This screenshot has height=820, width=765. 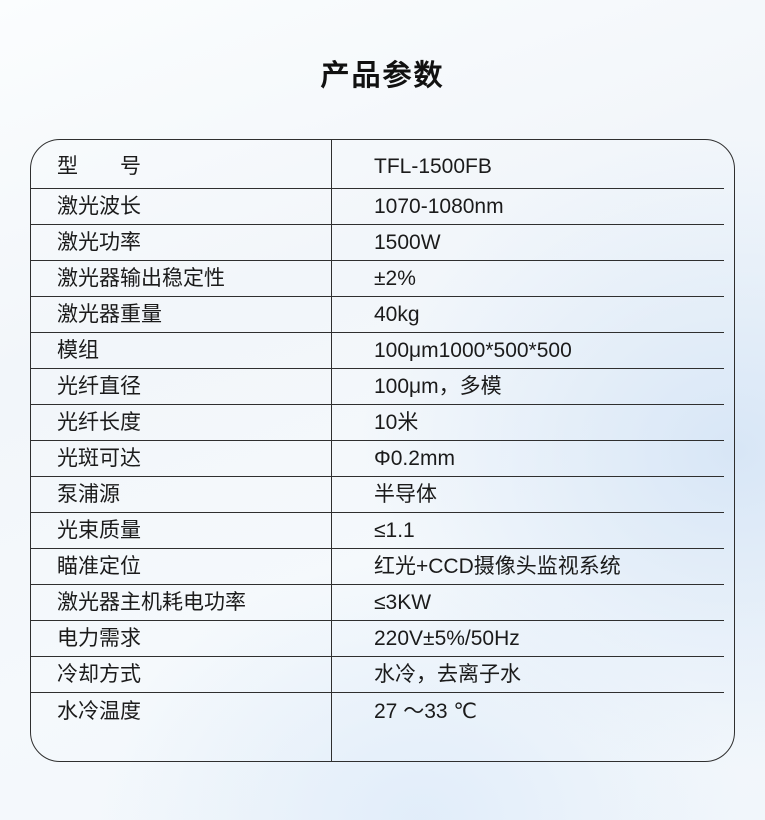 What do you see at coordinates (151, 602) in the screenshot?
I see `param-label: 激光器主机耗电功率` at bounding box center [151, 602].